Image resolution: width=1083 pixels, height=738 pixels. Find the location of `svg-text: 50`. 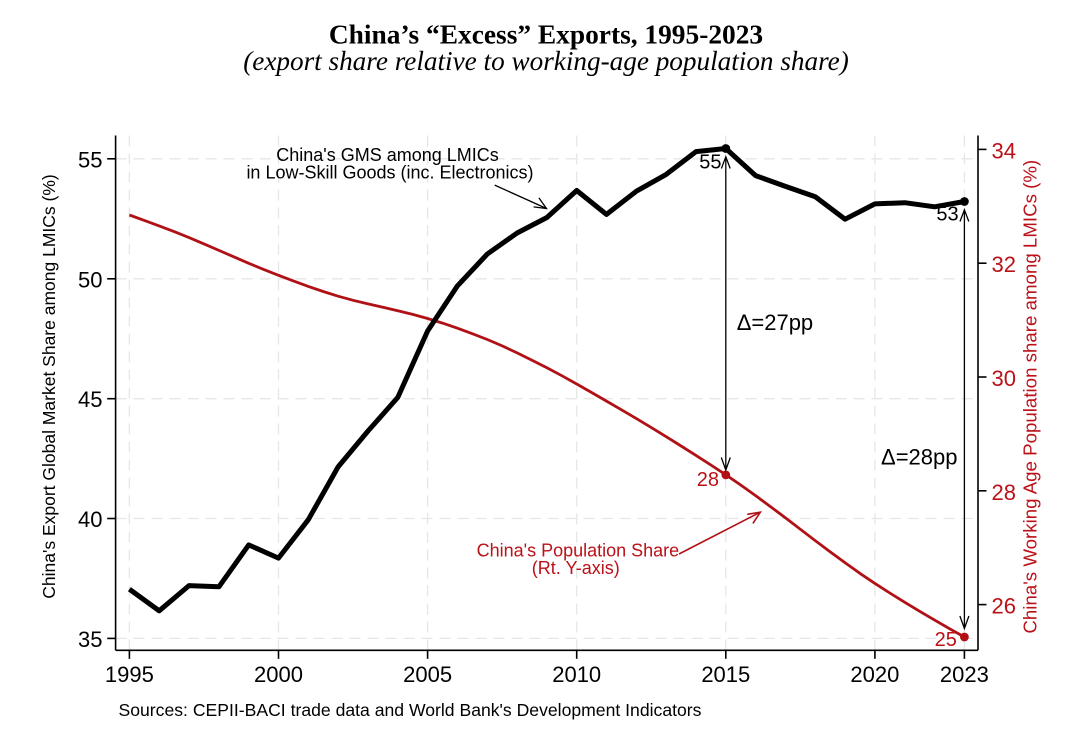

svg-text: 50 is located at coordinates (90, 279).